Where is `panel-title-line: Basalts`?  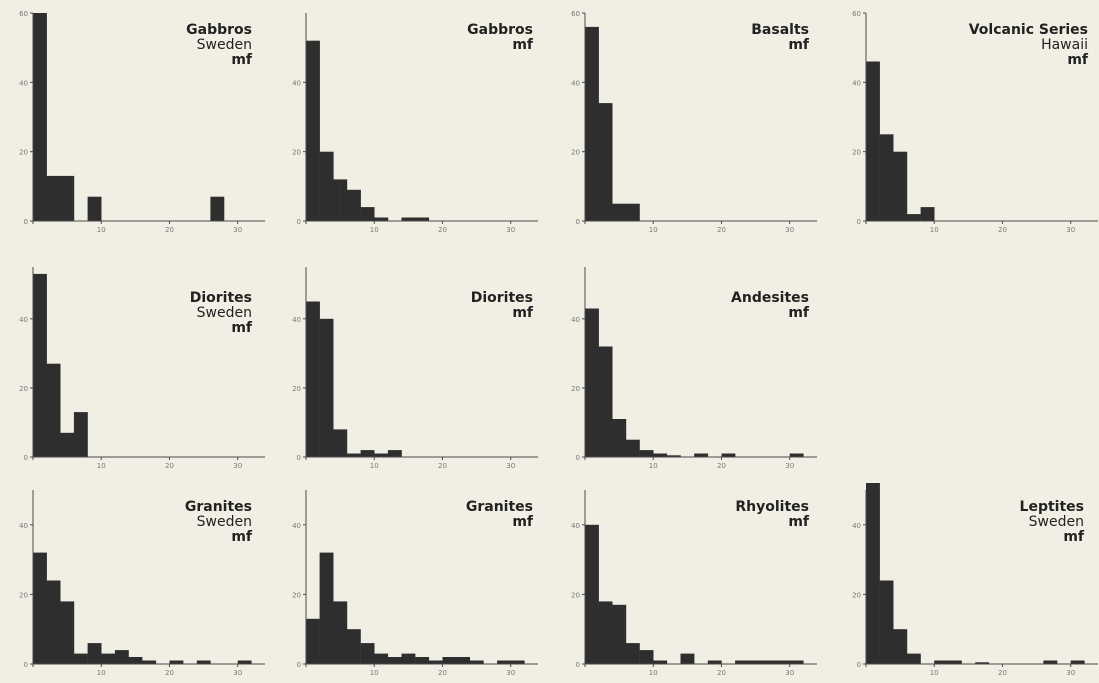 panel-title-line: Basalts is located at coordinates (780, 30).